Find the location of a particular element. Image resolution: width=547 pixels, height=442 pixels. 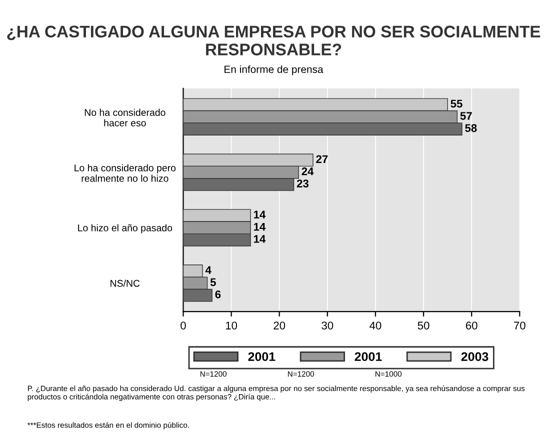

y-tick-label: Lo hizo el año pasado is located at coordinates (125, 229).